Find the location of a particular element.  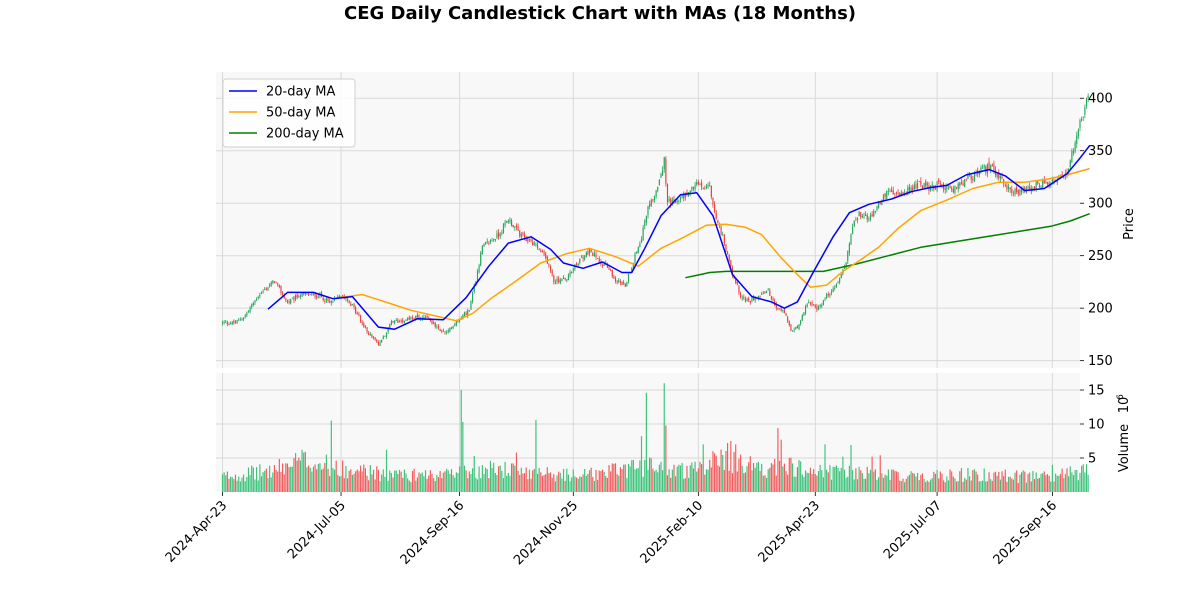

legend-label-20-day-ma: 20-day MA is located at coordinates (300, 92).